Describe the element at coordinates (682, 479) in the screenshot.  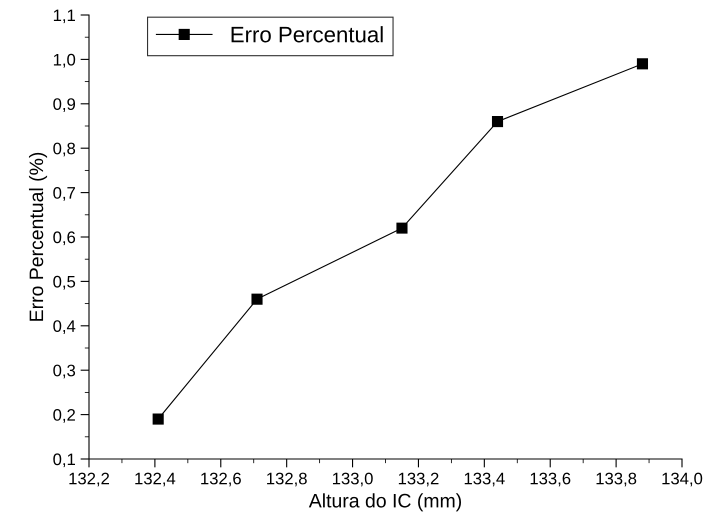
I see `x-tick-label: 134,0` at that location.